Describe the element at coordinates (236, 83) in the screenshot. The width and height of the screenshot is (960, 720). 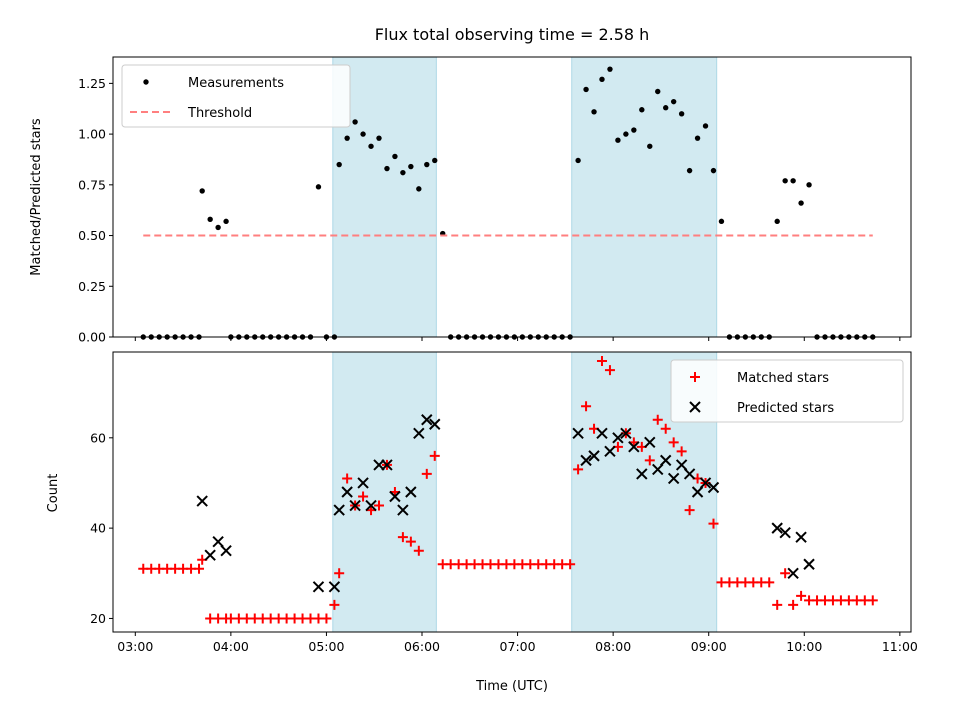
I see `legend-label: Measurements` at that location.